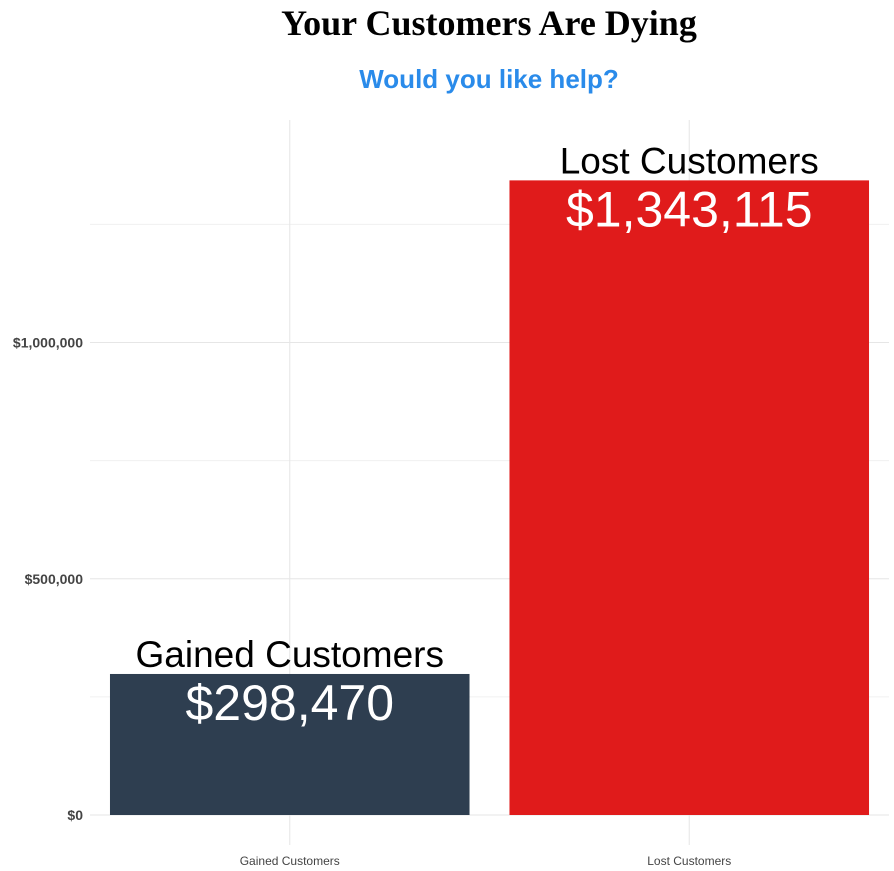 The image size is (894, 871). Describe the element at coordinates (54, 579) in the screenshot. I see `y-tick-label: $500,000` at that location.